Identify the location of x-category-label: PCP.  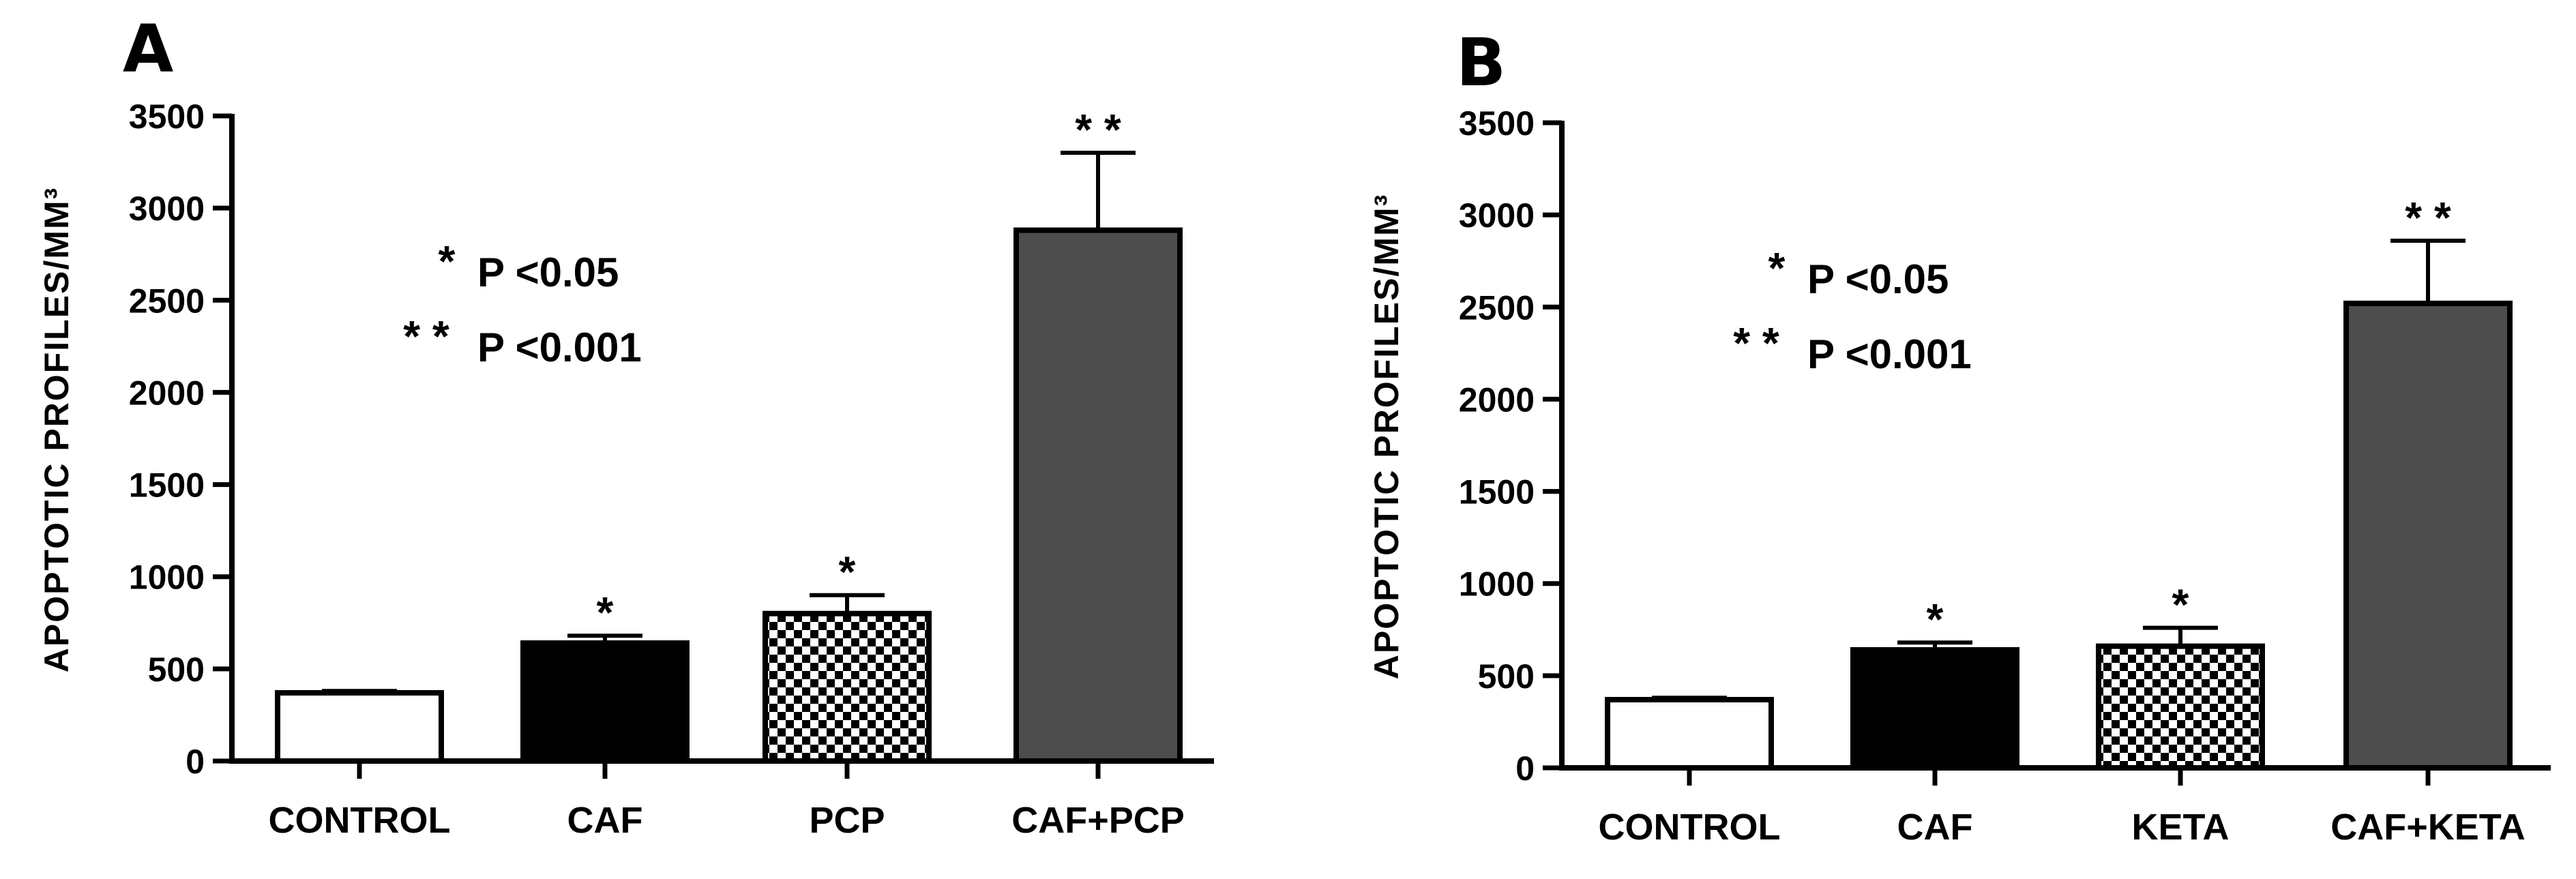
(847, 820).